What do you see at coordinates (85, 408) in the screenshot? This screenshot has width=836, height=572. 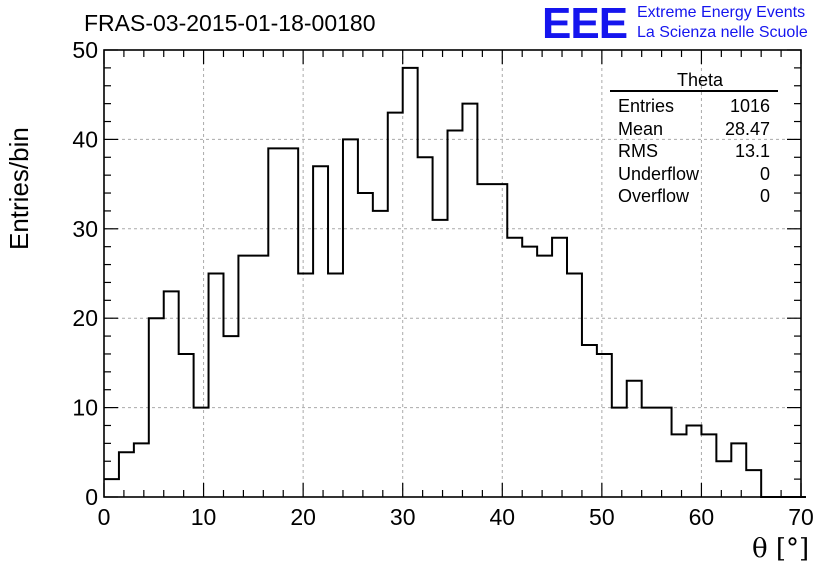 I see `y-tick-label: 10` at bounding box center [85, 408].